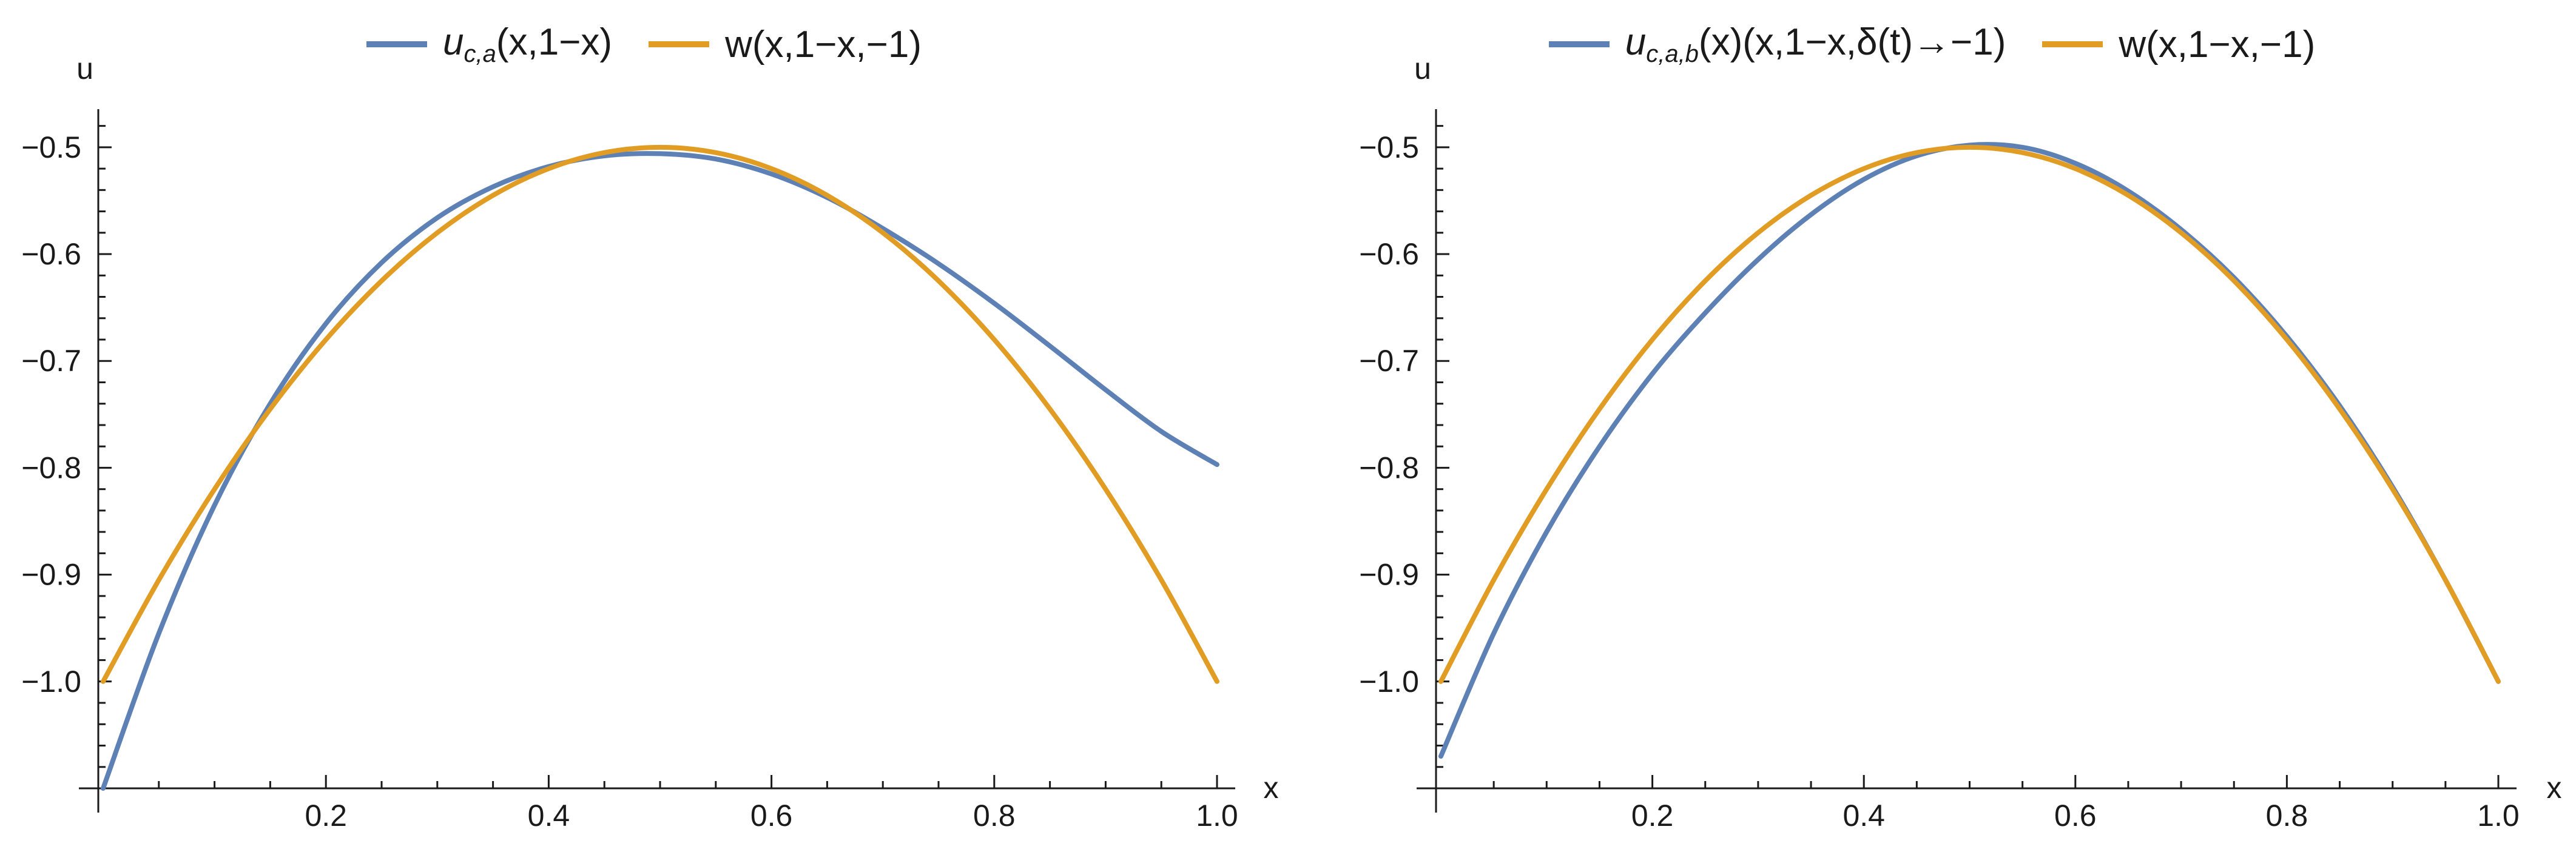 This screenshot has width=2576, height=852. Describe the element at coordinates (528, 44) in the screenshot. I see `legend-label: uc,a(x,1−x)` at that location.